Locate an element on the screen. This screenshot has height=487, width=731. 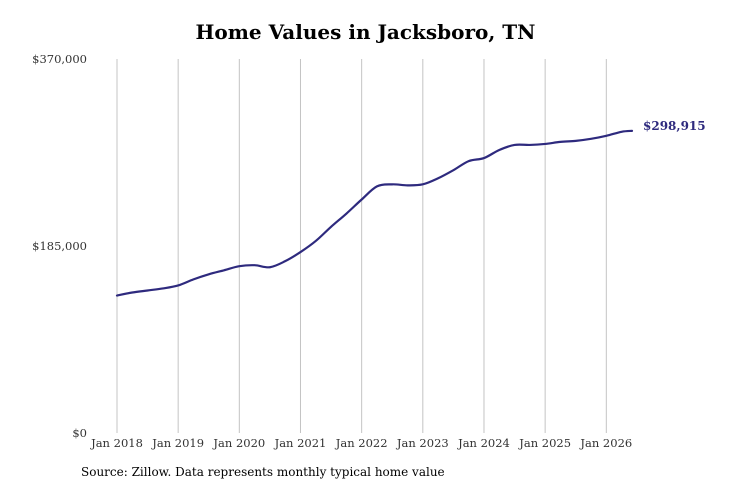
latest-value-label: $298,915 is located at coordinates (674, 126).